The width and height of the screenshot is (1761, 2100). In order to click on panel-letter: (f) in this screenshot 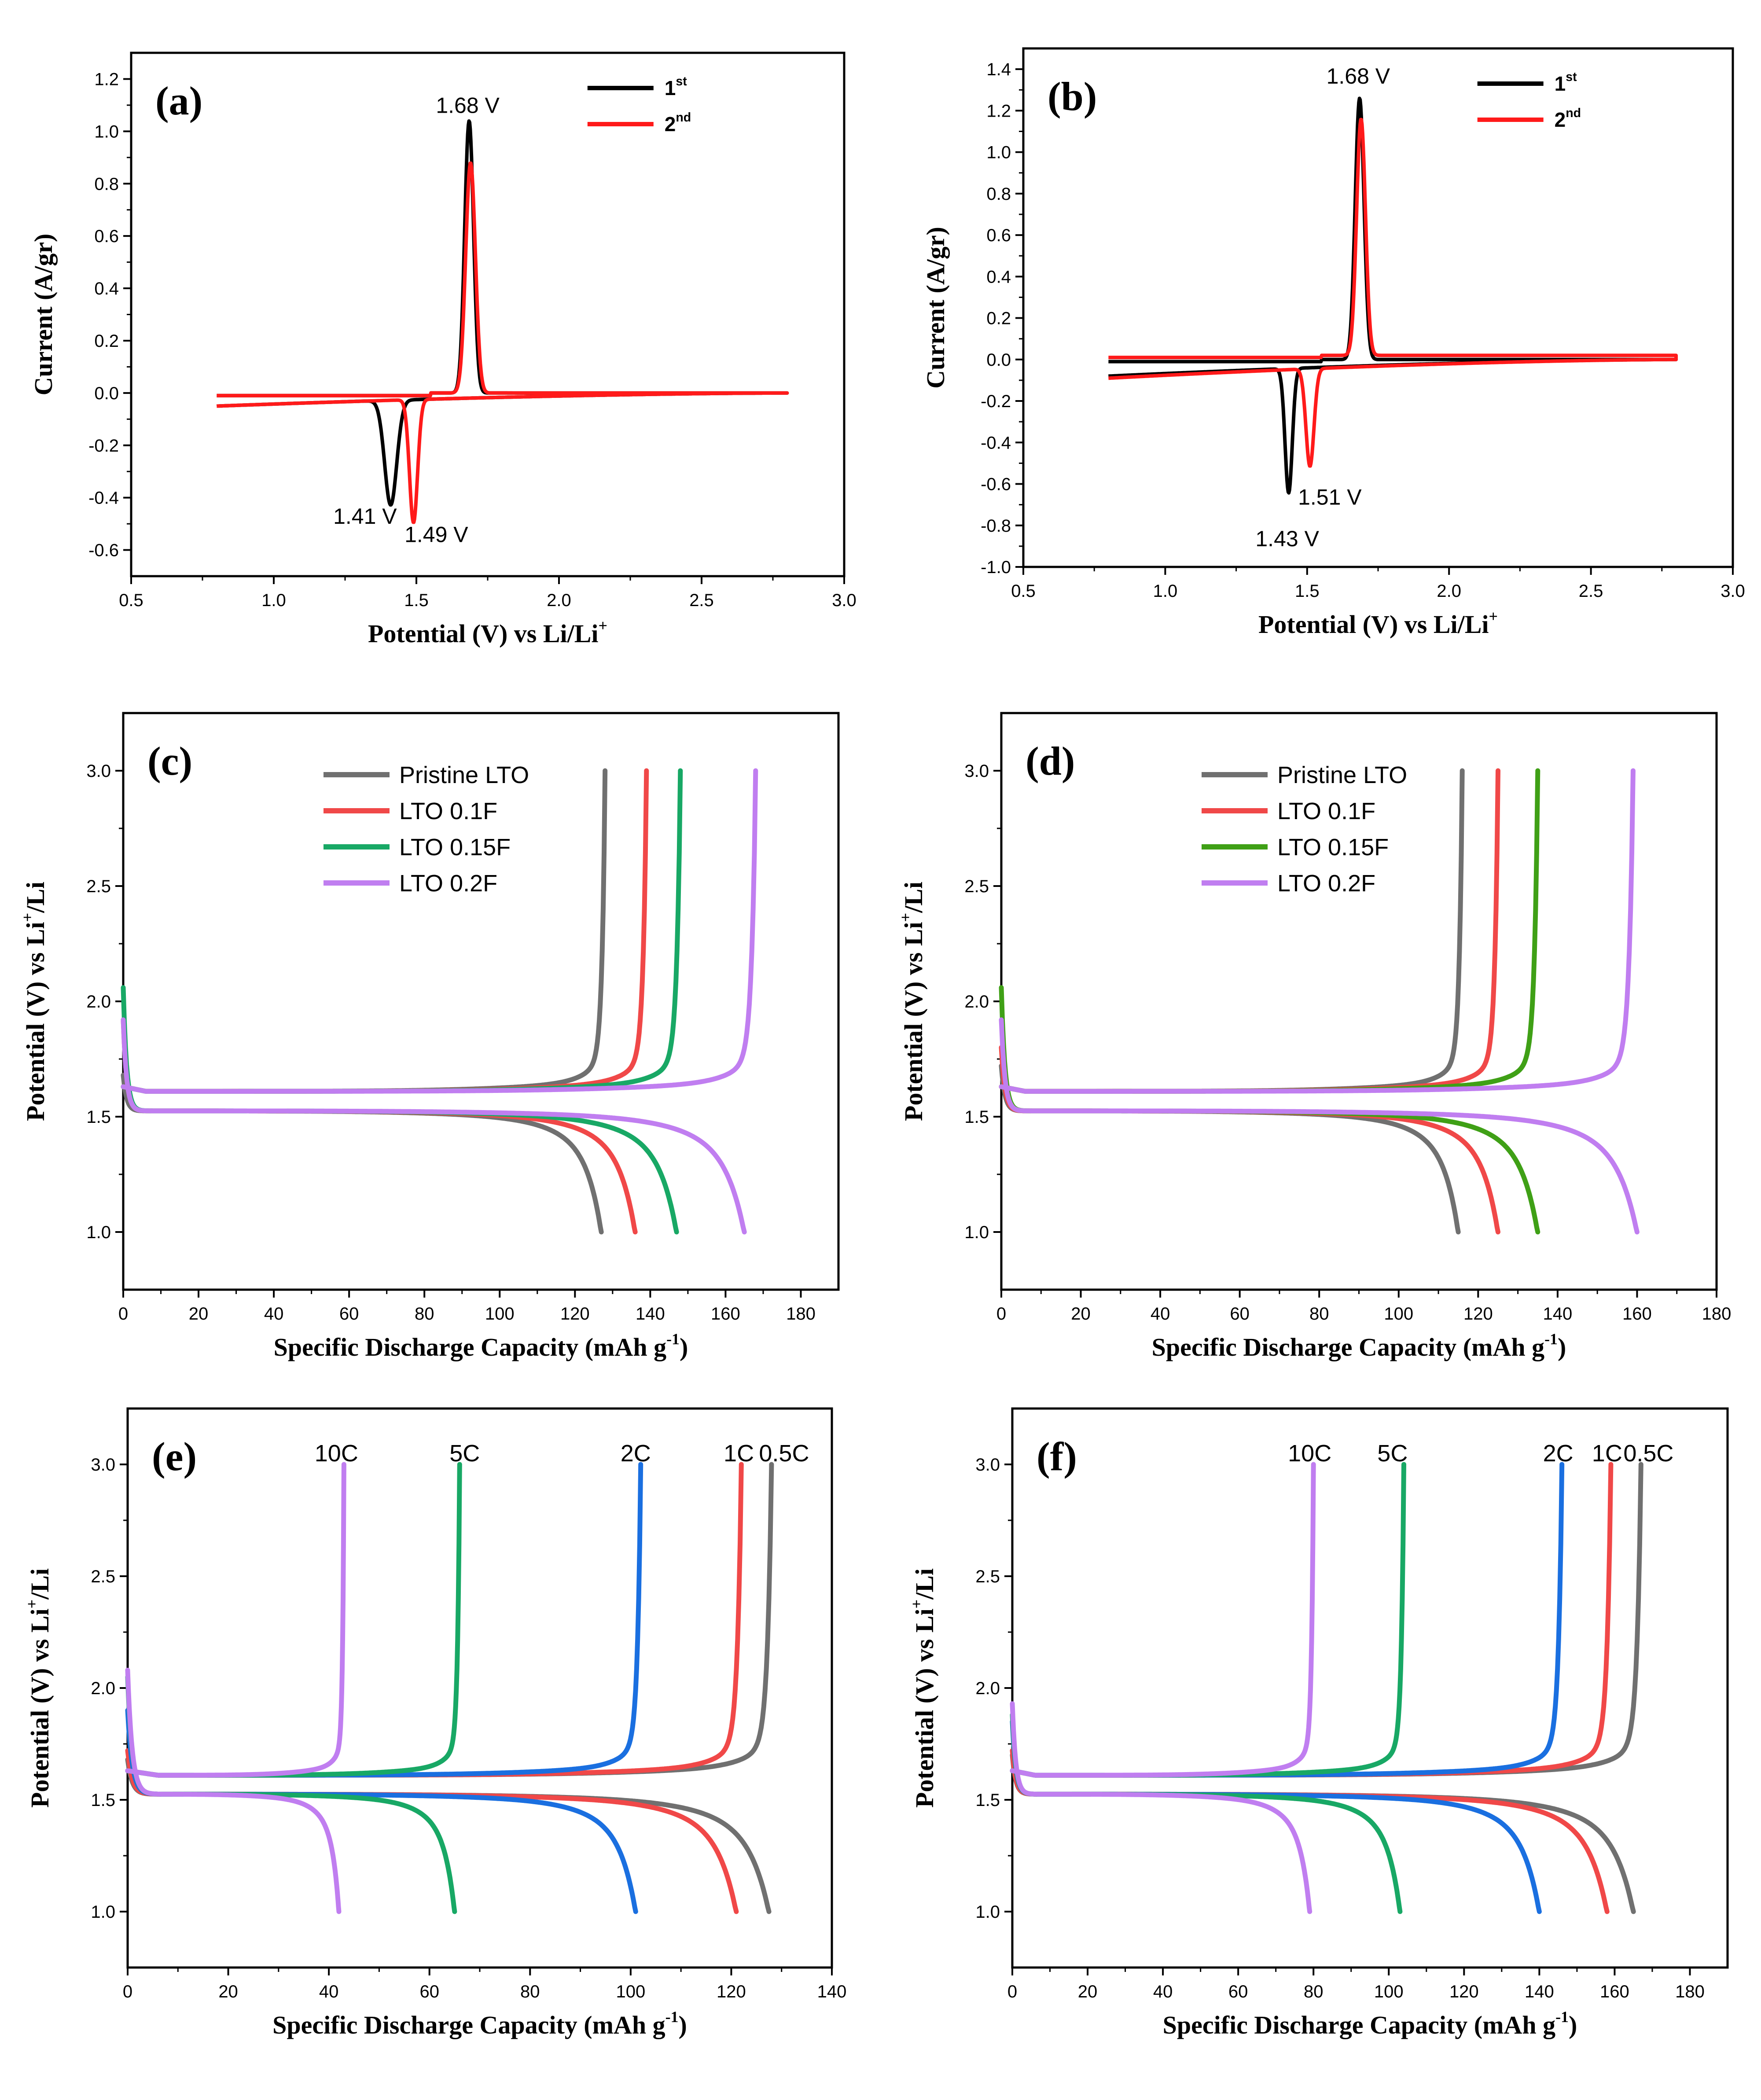, I will do `click(1057, 1456)`.